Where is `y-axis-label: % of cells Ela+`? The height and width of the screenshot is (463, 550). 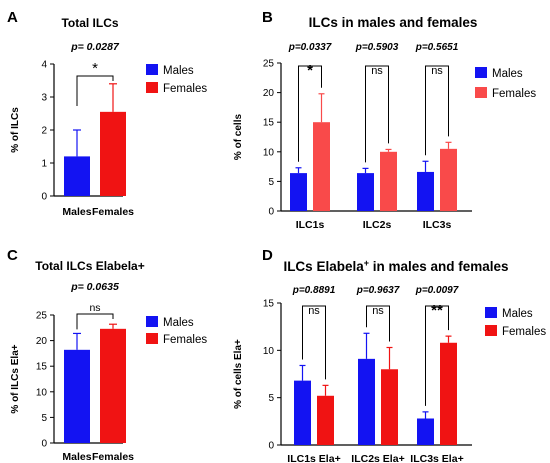 y-axis-label: % of cells Ela+ is located at coordinates (238, 374).